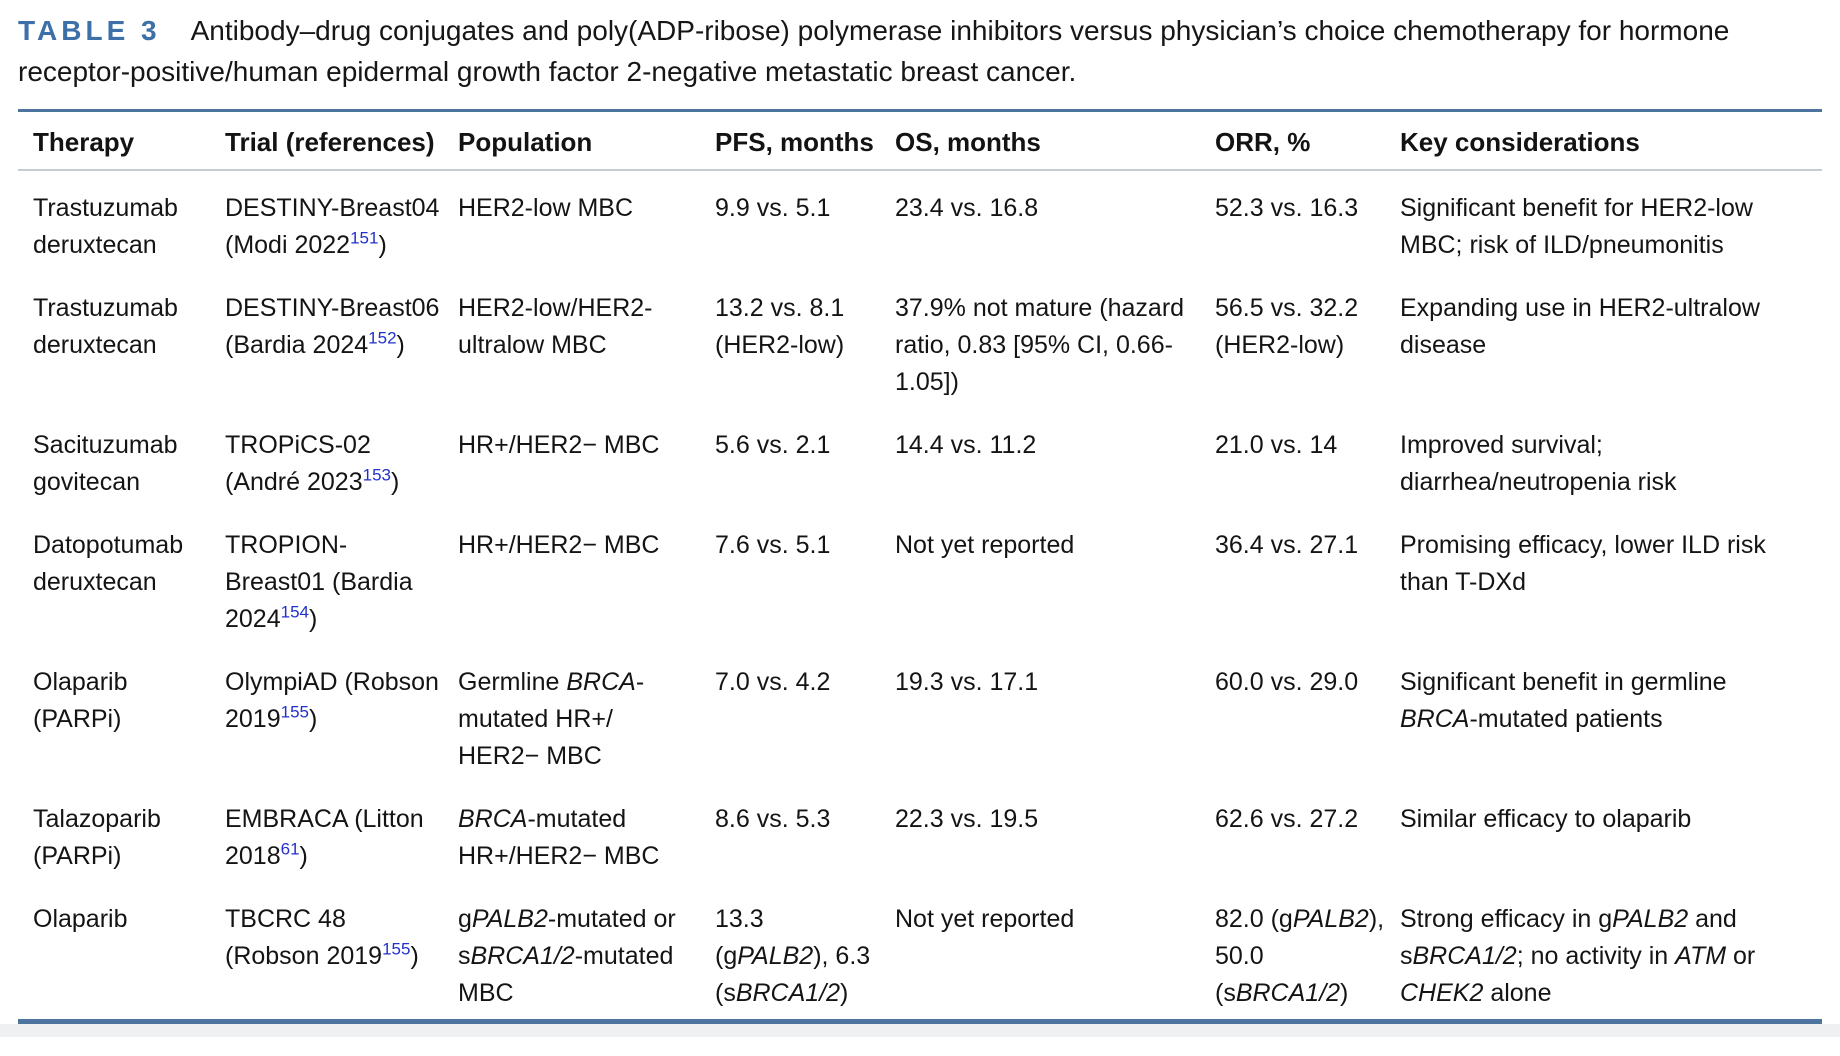 The width and height of the screenshot is (1840, 1056). I want to click on cell-trial: TROPION-Breast01 (Bardia 2024154), so click(319, 582).